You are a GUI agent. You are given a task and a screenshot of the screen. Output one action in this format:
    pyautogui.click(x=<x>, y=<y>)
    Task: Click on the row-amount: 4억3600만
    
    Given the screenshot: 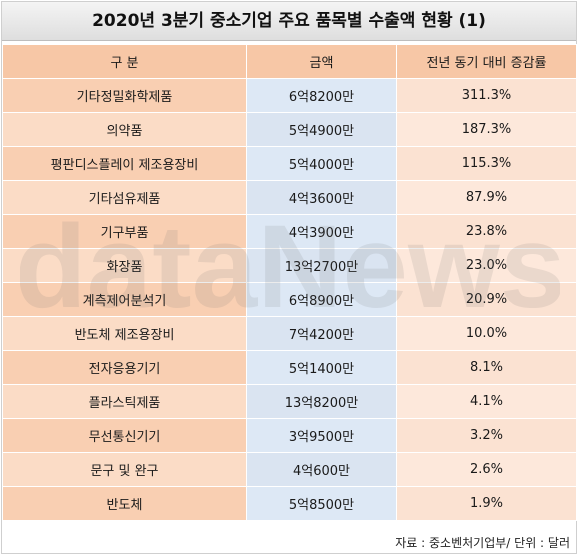 What is the action you would take?
    pyautogui.click(x=321, y=197)
    